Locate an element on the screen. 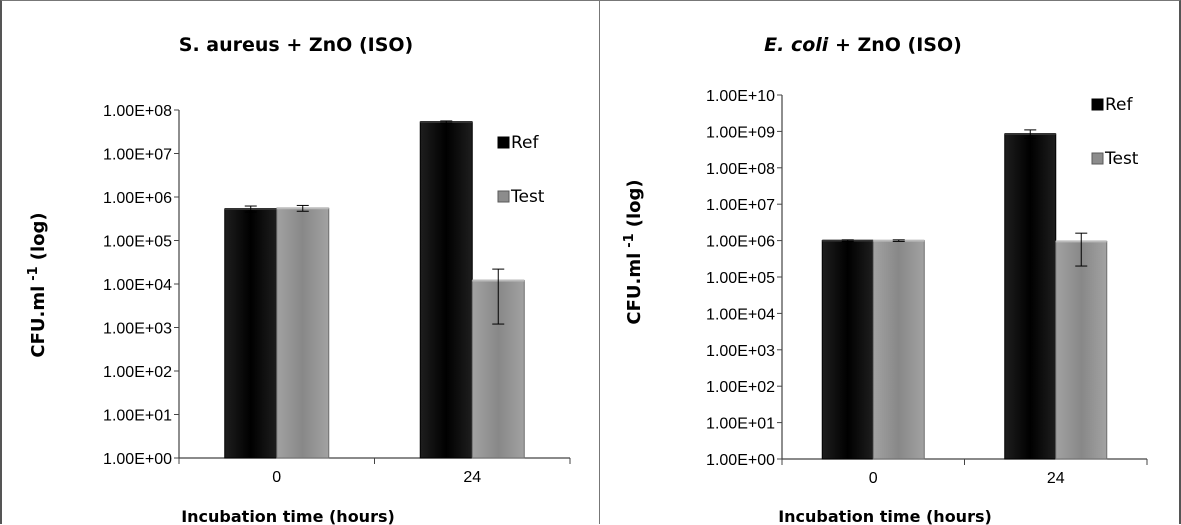 The height and width of the screenshot is (525, 1181). chart-title: S. aureus + ZnO (ISO) is located at coordinates (296, 45).